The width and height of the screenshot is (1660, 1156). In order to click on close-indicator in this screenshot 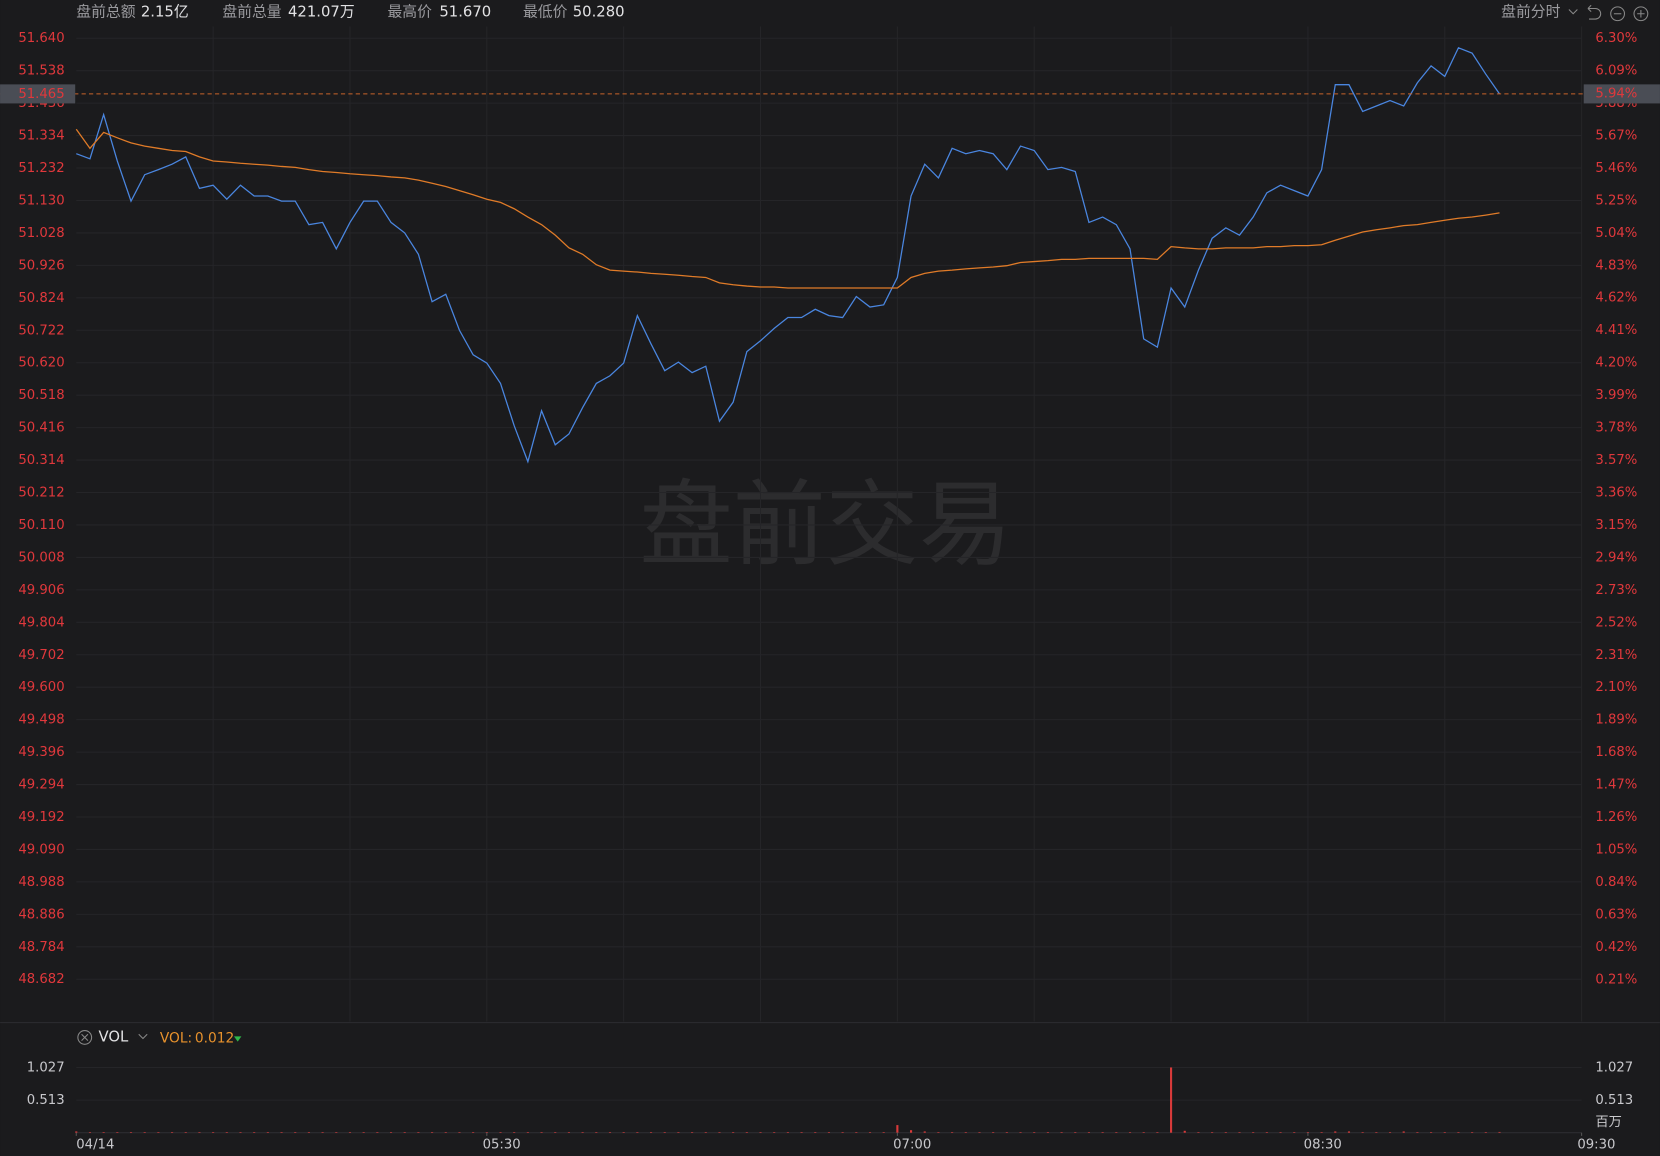, I will do `click(85, 1037)`.